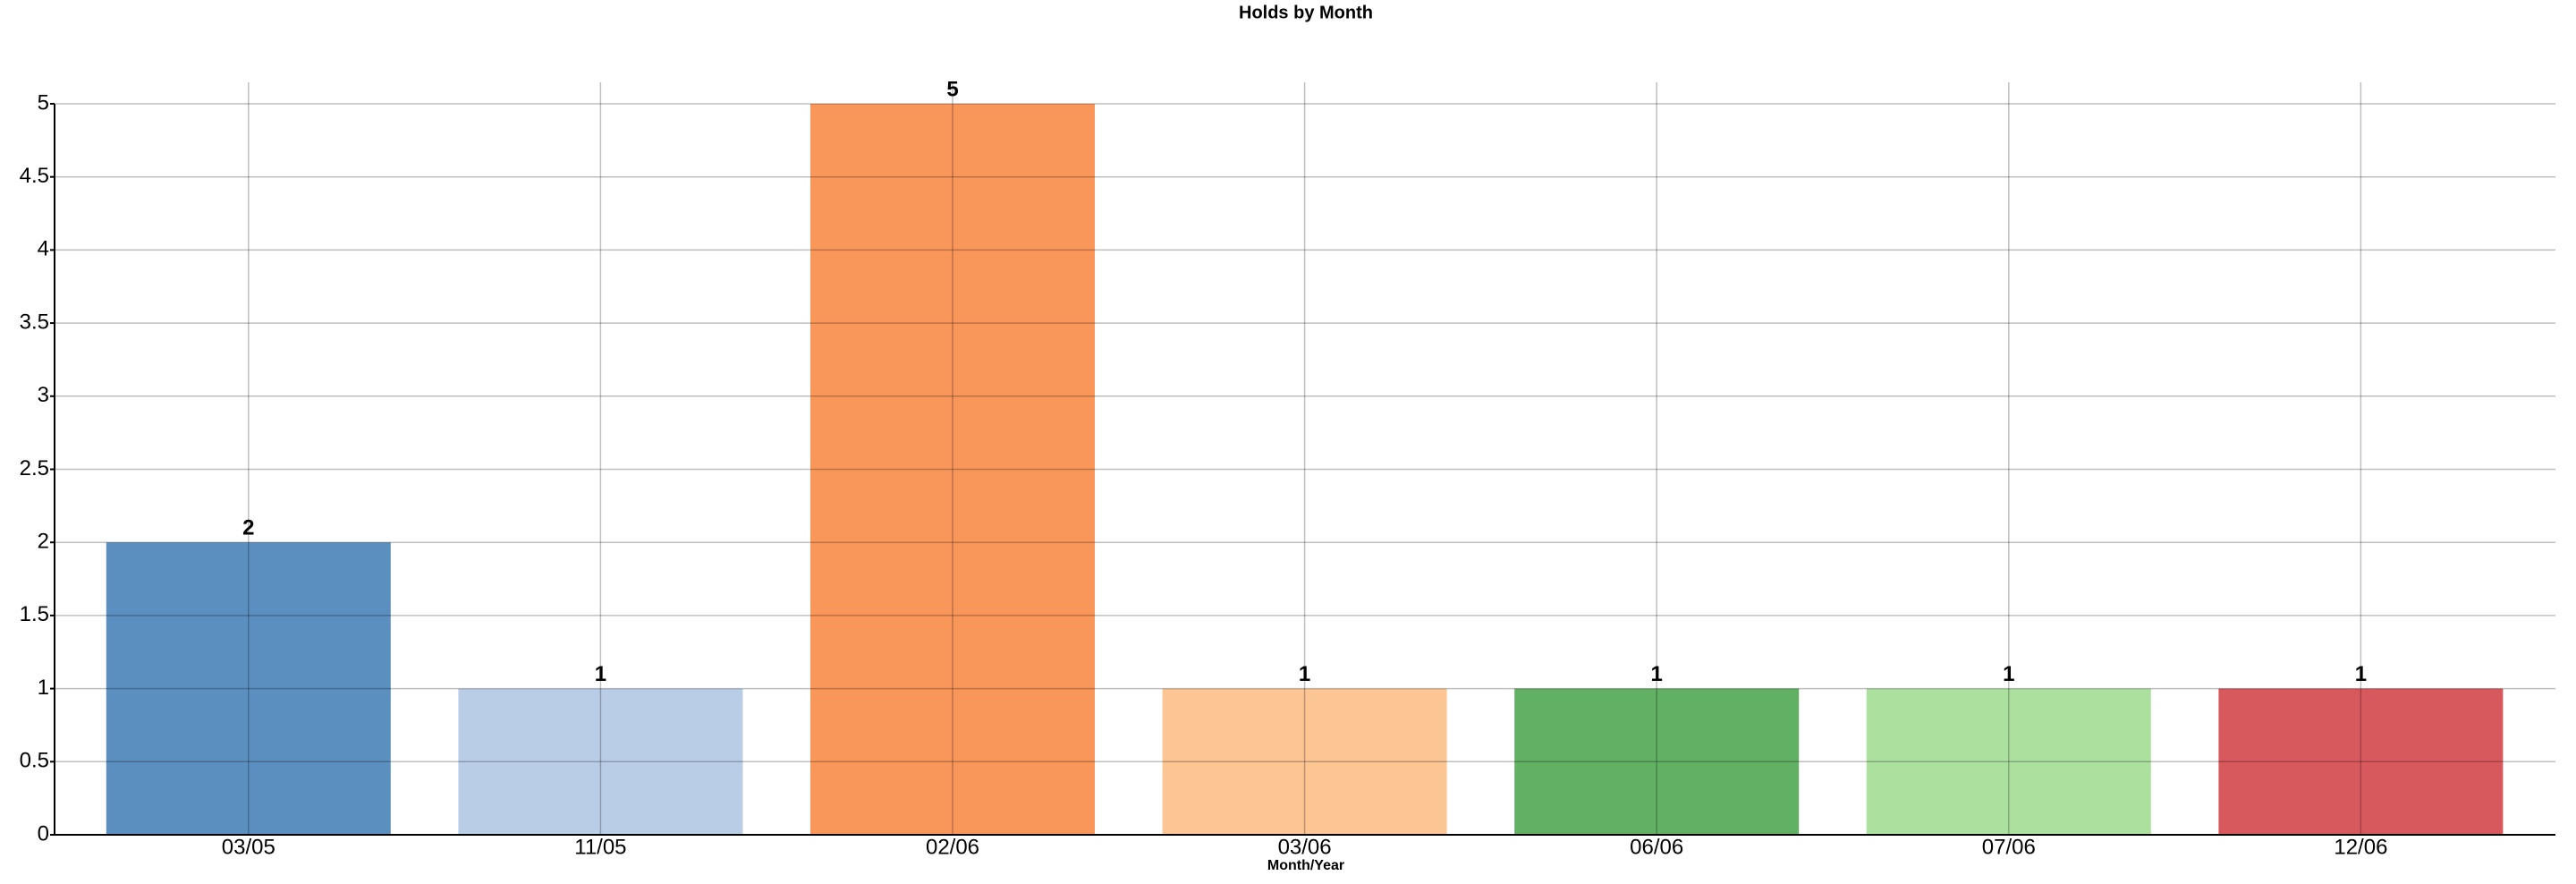 The image size is (2576, 884). I want to click on y-tick-label: 3, so click(43, 395).